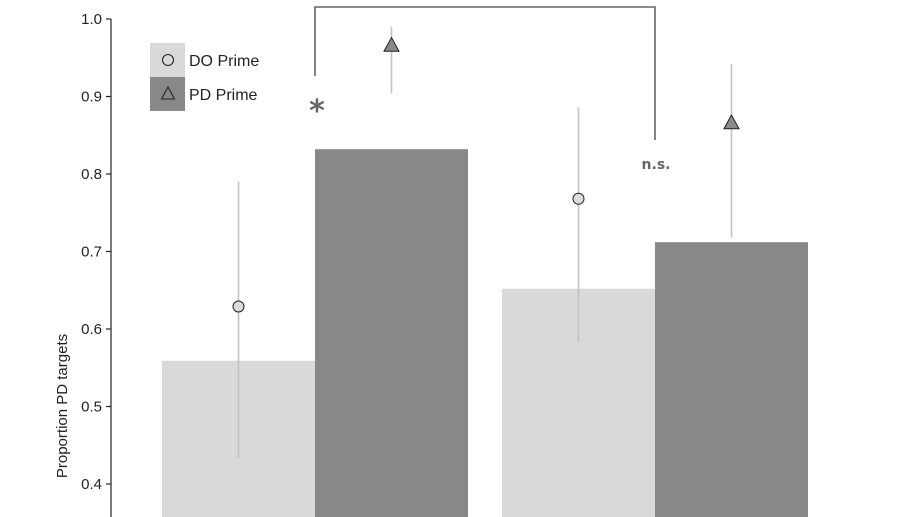 The height and width of the screenshot is (517, 918). What do you see at coordinates (91, 97) in the screenshot?
I see `y-tick-label: 0.9` at bounding box center [91, 97].